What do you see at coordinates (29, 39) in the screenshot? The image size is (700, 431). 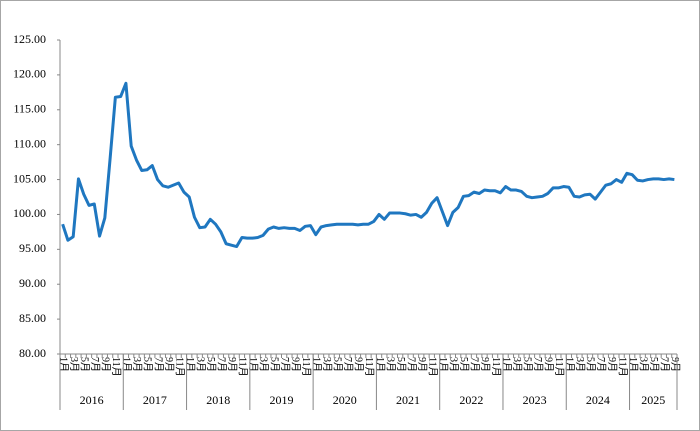 I see `y-tick-label: 125.00` at bounding box center [29, 39].